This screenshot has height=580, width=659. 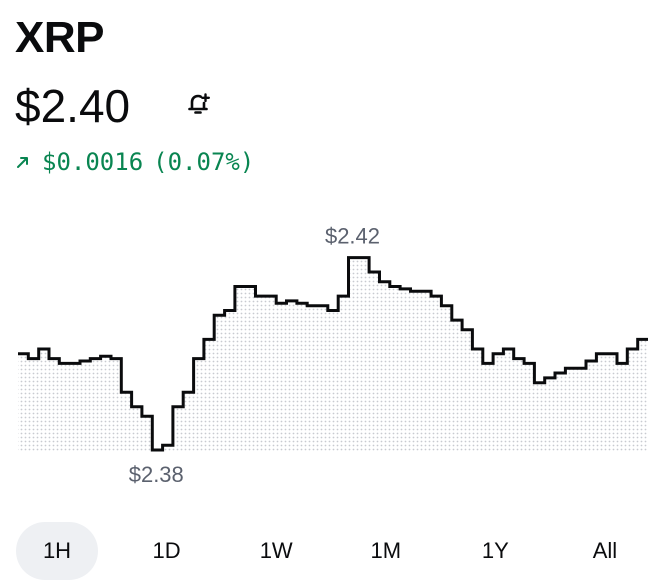 I want to click on asset-name: XRP, so click(x=59, y=37).